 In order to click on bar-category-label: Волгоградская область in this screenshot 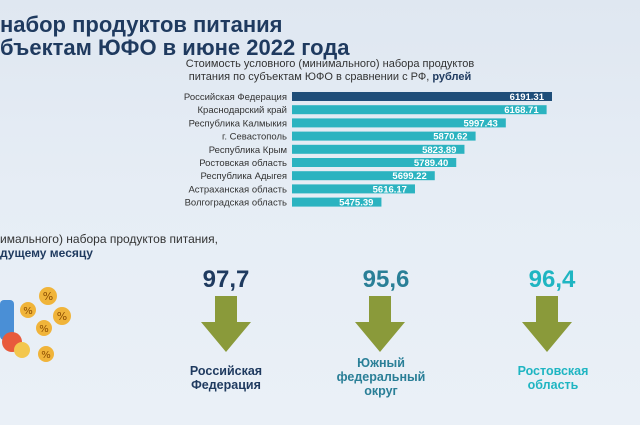, I will do `click(236, 203)`.